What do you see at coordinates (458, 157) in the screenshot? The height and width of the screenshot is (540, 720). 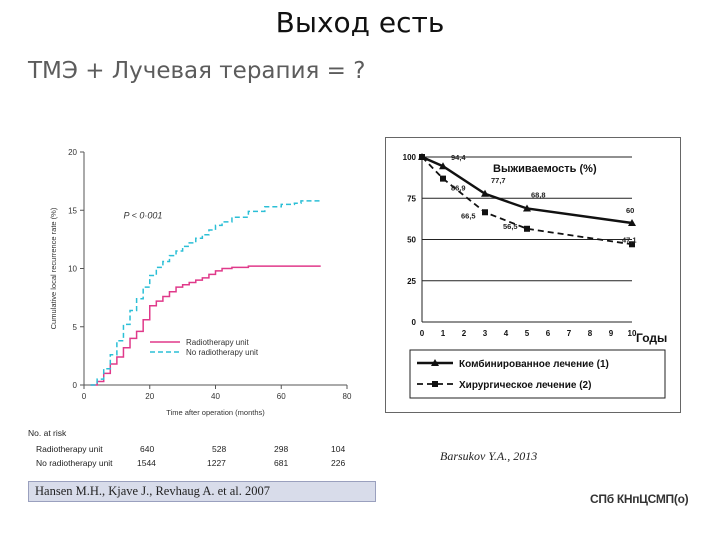 I see `data-label: 94,4` at bounding box center [458, 157].